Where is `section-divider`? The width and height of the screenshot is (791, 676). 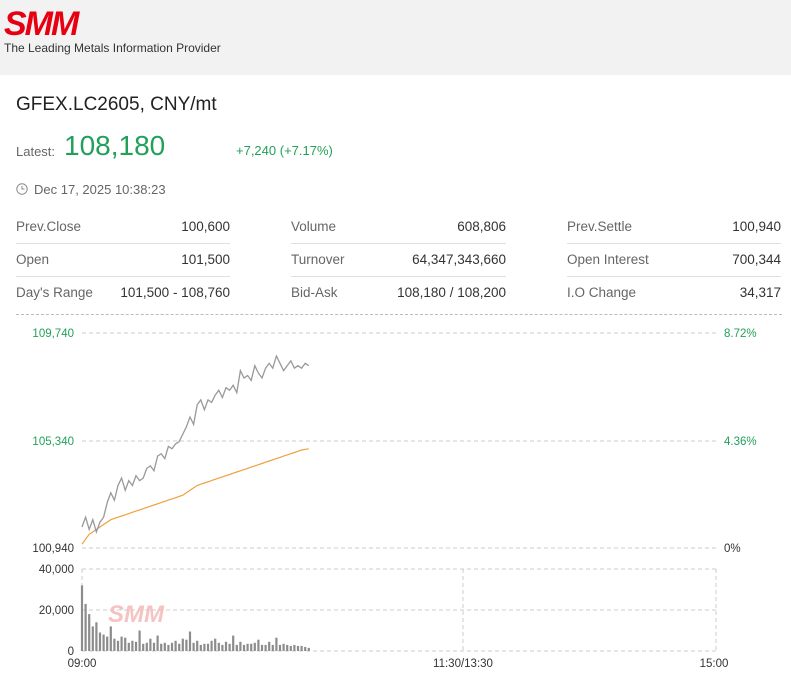
section-divider is located at coordinates (399, 314).